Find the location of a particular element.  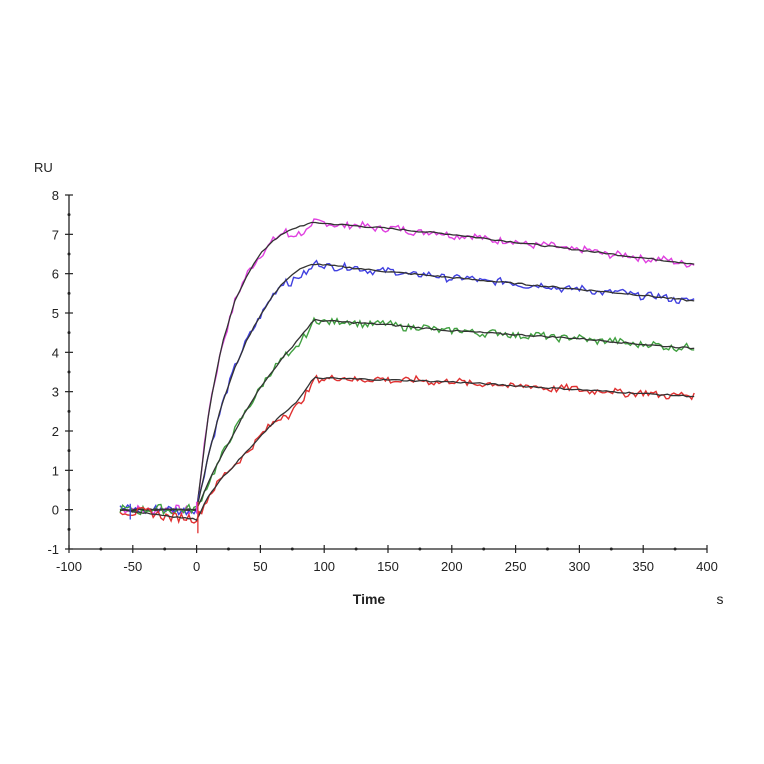

x-tick-label: -100 is located at coordinates (69, 566).